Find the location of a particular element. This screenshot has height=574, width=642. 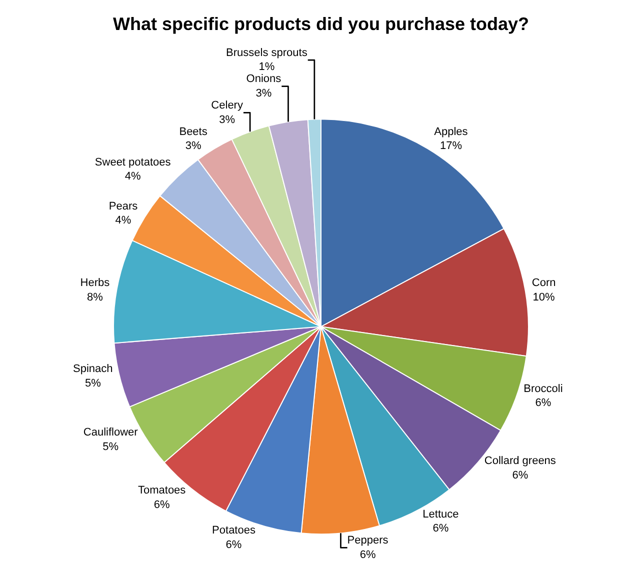

slice-label: Spinach is located at coordinates (93, 369).